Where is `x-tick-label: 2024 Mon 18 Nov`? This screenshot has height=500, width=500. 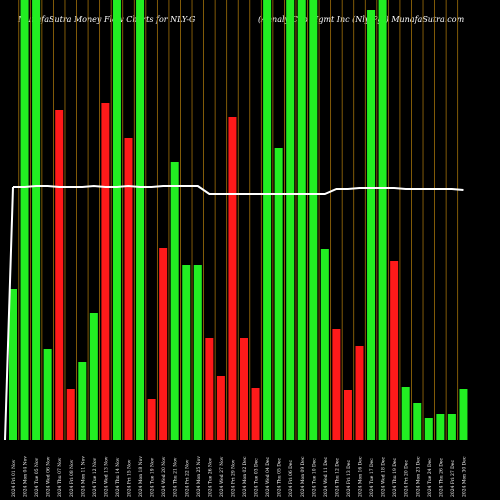 x-tick-label: 2024 Mon 18 Nov is located at coordinates (141, 476).